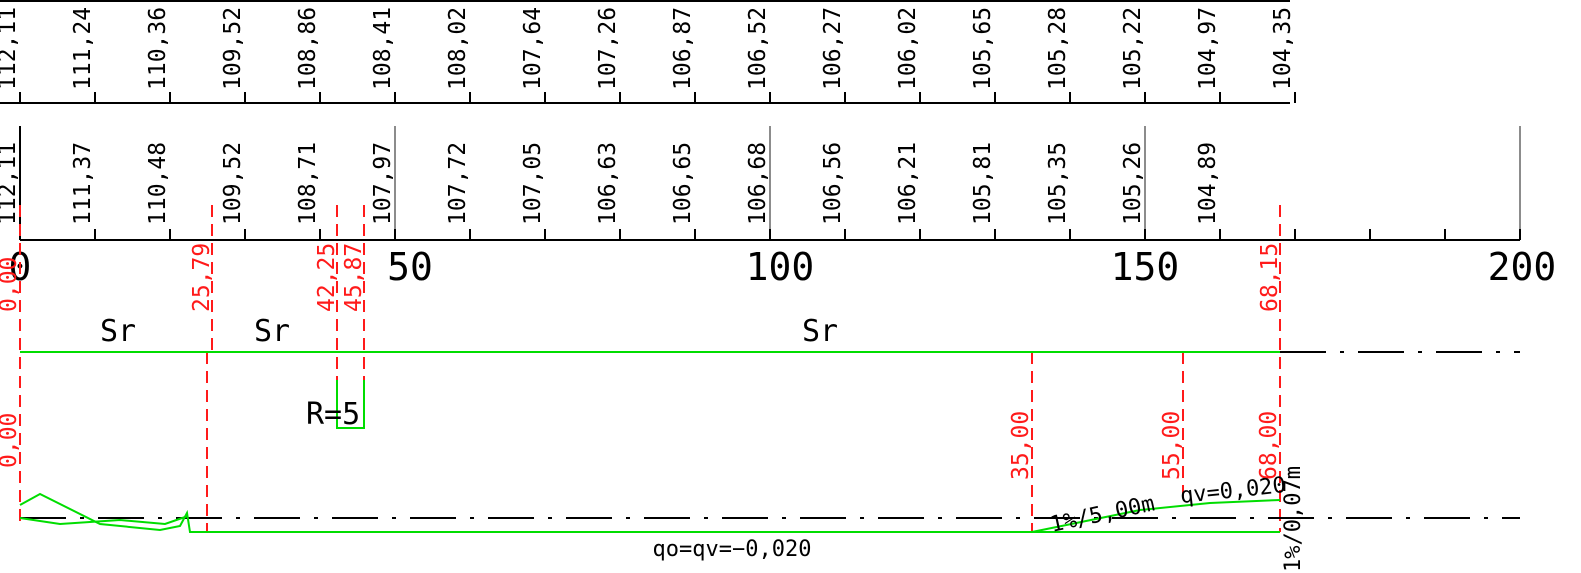 This screenshot has height=573, width=1581. What do you see at coordinates (118, 331) in the screenshot?
I see `alignment-label-1: Sr` at bounding box center [118, 331].